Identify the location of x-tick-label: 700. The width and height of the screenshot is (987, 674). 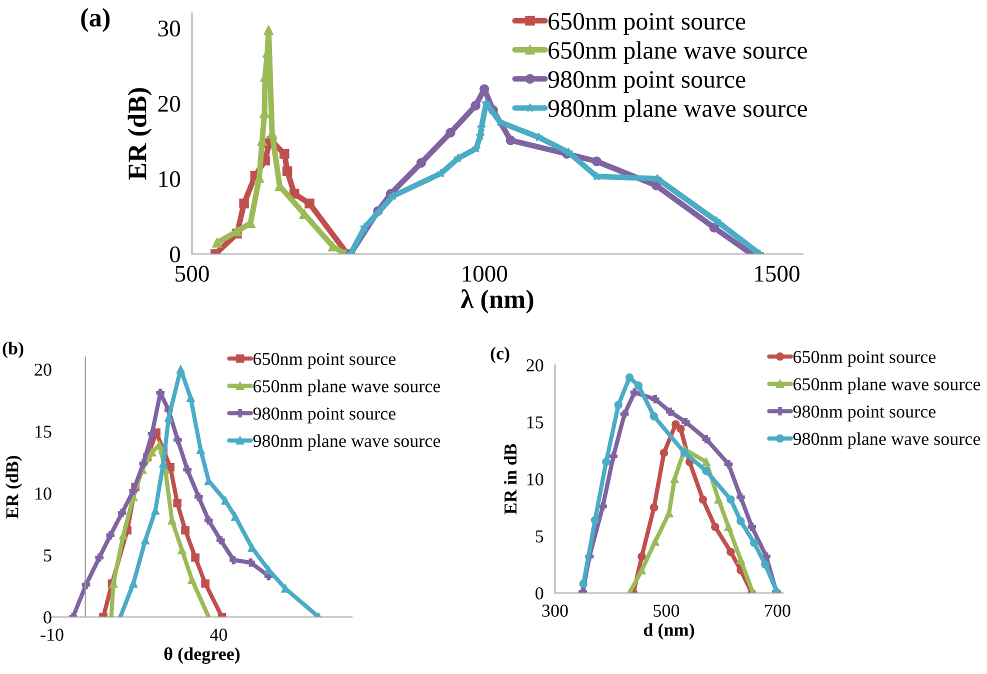
(777, 610).